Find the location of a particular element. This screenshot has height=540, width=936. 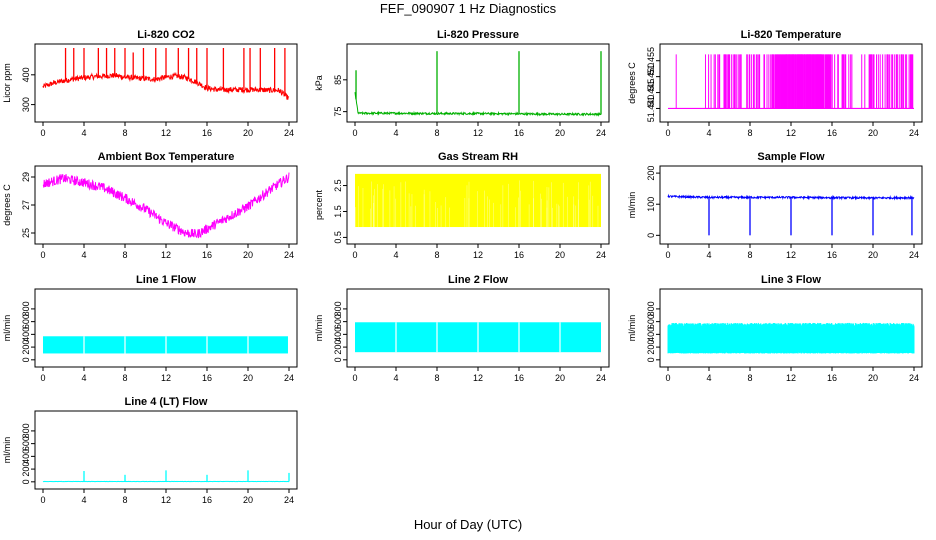

panel-2: Li-820 Pressure 0 4 8 12 16 20 24 75 85 kPa is located at coordinates (462, 83).